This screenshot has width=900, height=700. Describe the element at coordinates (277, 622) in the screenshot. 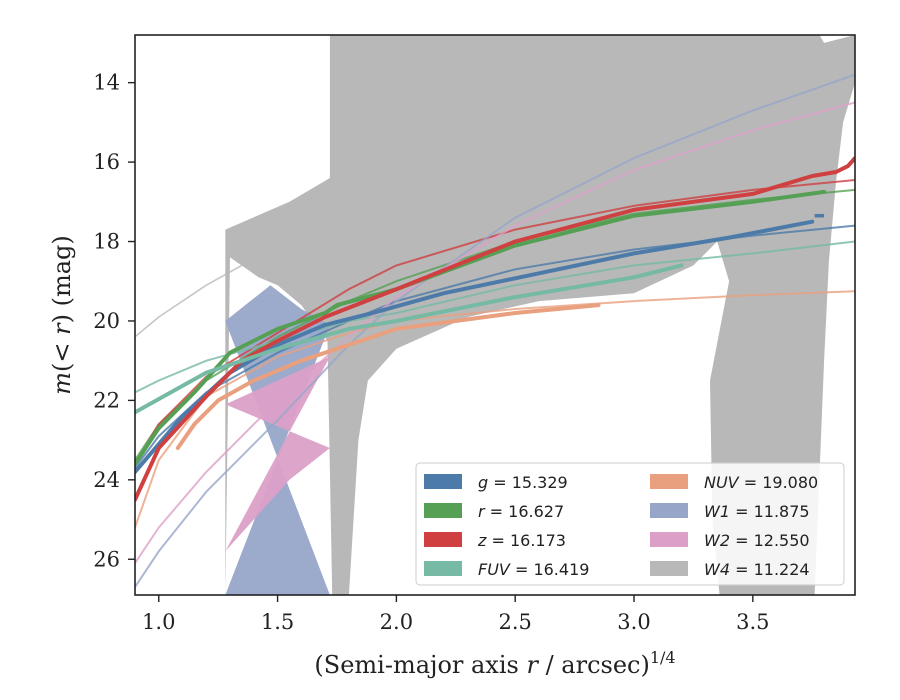

I see `x-tick-label: 1.5` at that location.